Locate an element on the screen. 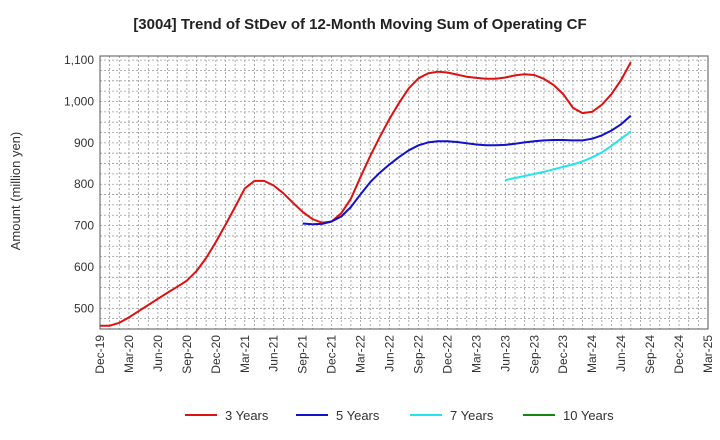 The width and height of the screenshot is (720, 440). x-tick-label: Sep-20 is located at coordinates (187, 354).